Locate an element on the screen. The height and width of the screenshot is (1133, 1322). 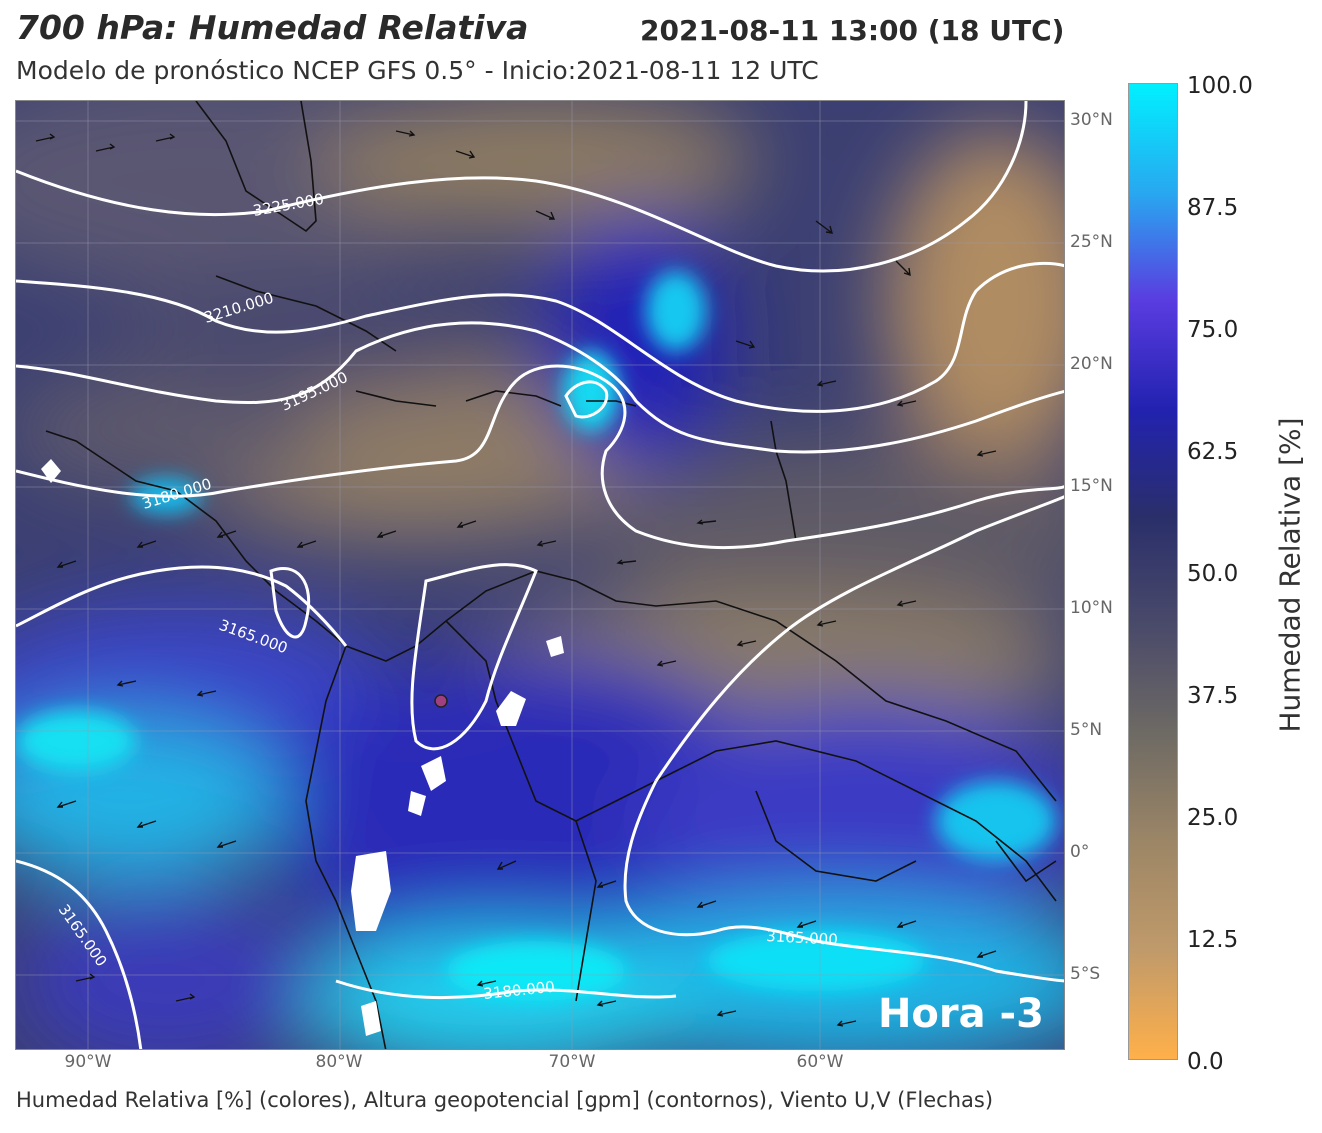
colorbar-tick: 50.0 is located at coordinates (1213, 574).